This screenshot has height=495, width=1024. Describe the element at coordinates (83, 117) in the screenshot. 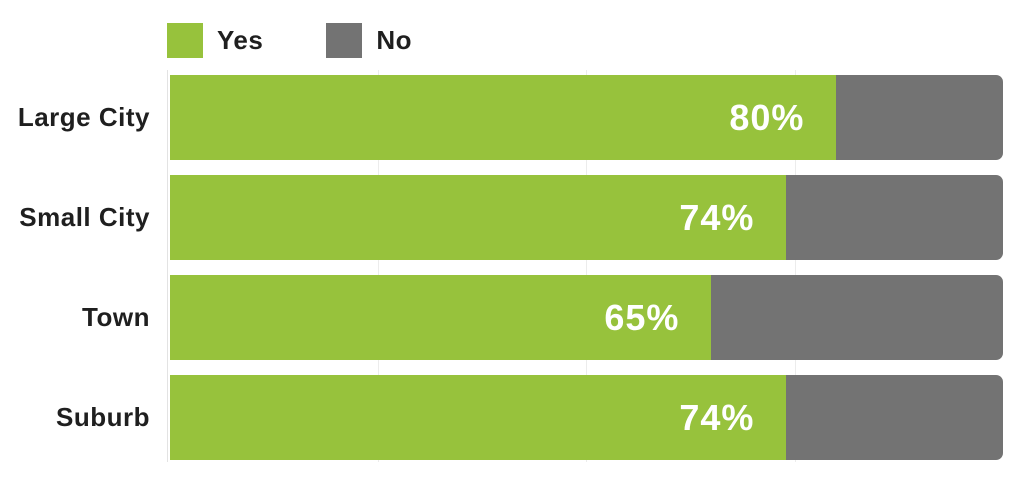

I see `category-label-large-city: Large City` at that location.